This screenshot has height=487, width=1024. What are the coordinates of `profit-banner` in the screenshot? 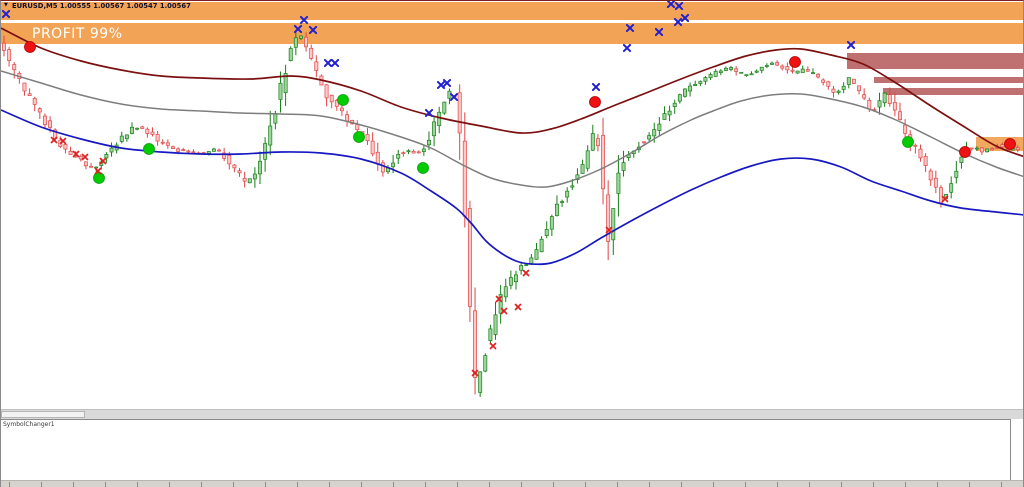 It's located at (512, 23).